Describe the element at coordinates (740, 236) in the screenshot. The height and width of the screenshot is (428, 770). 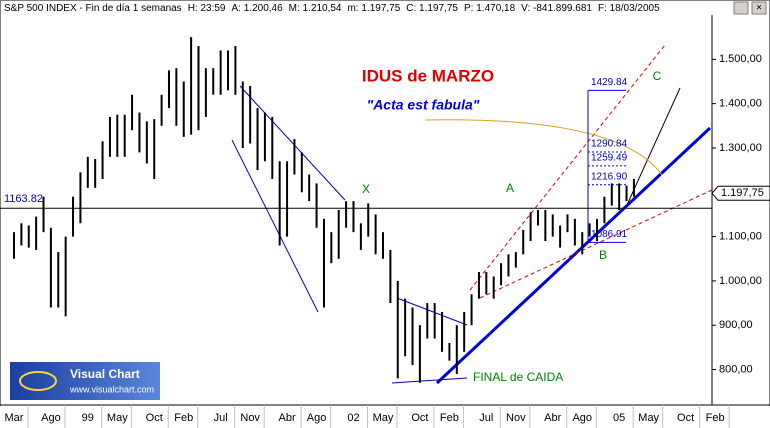
I see `y-tick-label: 1.100,00` at that location.